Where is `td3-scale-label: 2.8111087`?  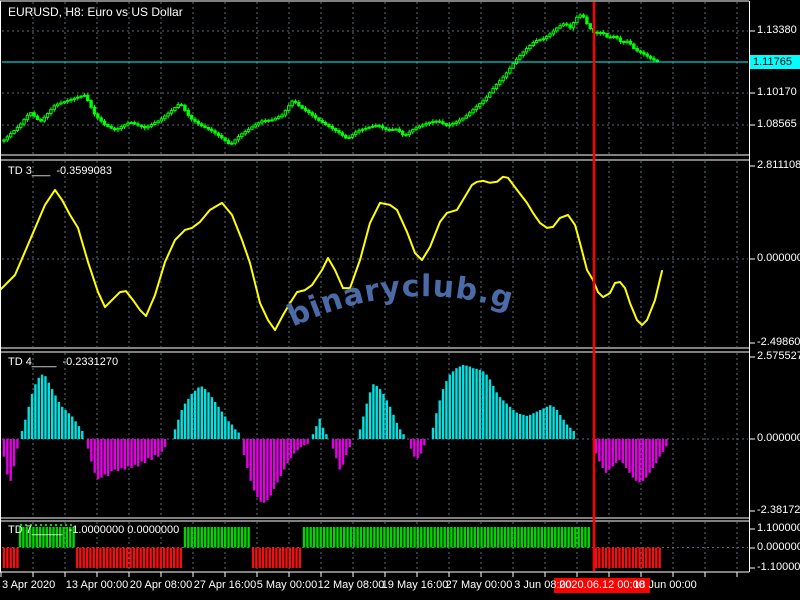 td3-scale-label: 2.8111087 is located at coordinates (778, 165).